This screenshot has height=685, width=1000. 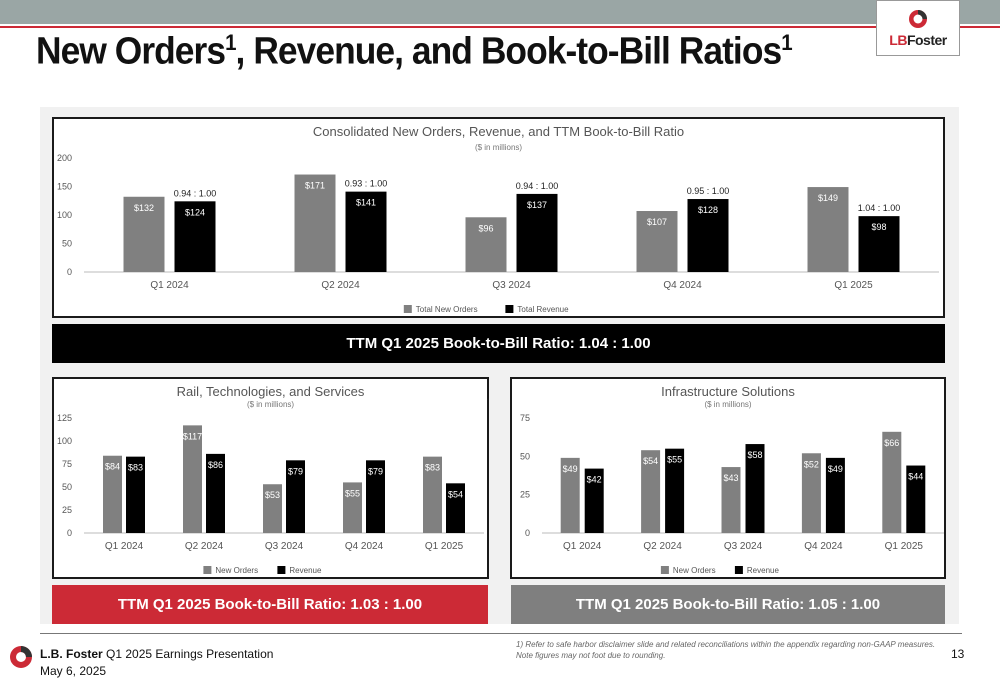 I want to click on legend-label: Total New Orders, so click(x=447, y=309).